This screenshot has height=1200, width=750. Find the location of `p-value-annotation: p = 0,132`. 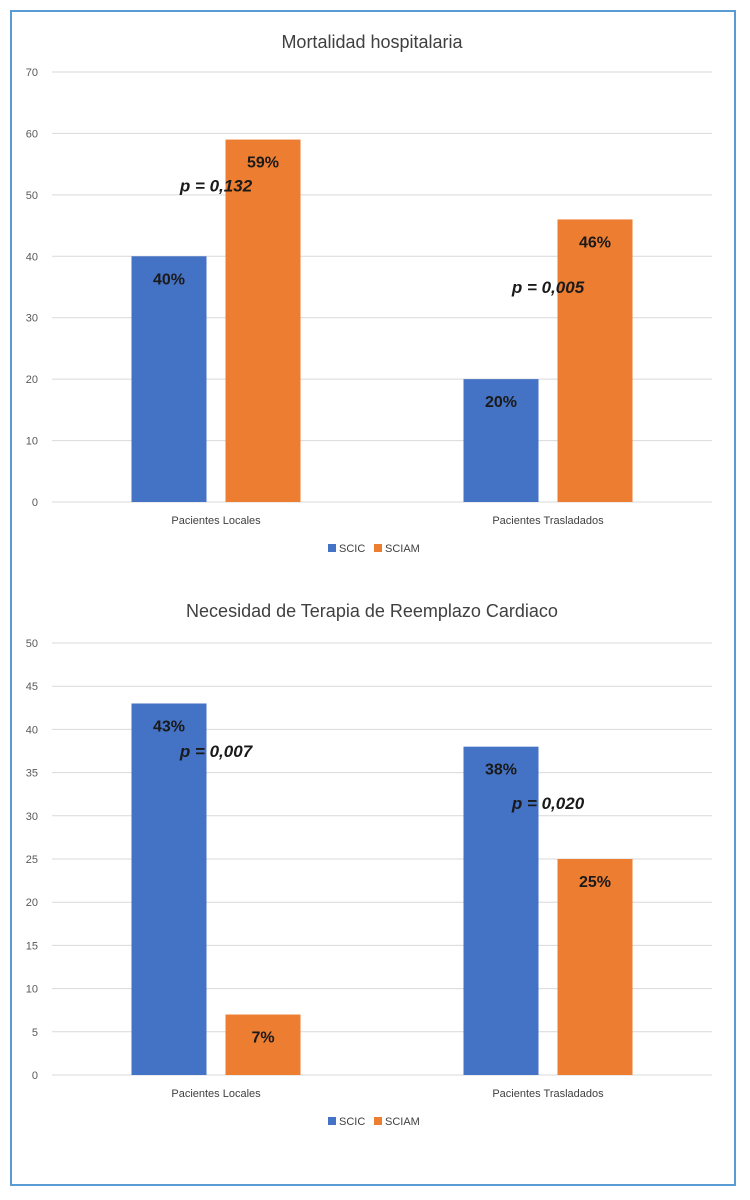

p-value-annotation: p = 0,132 is located at coordinates (216, 186).